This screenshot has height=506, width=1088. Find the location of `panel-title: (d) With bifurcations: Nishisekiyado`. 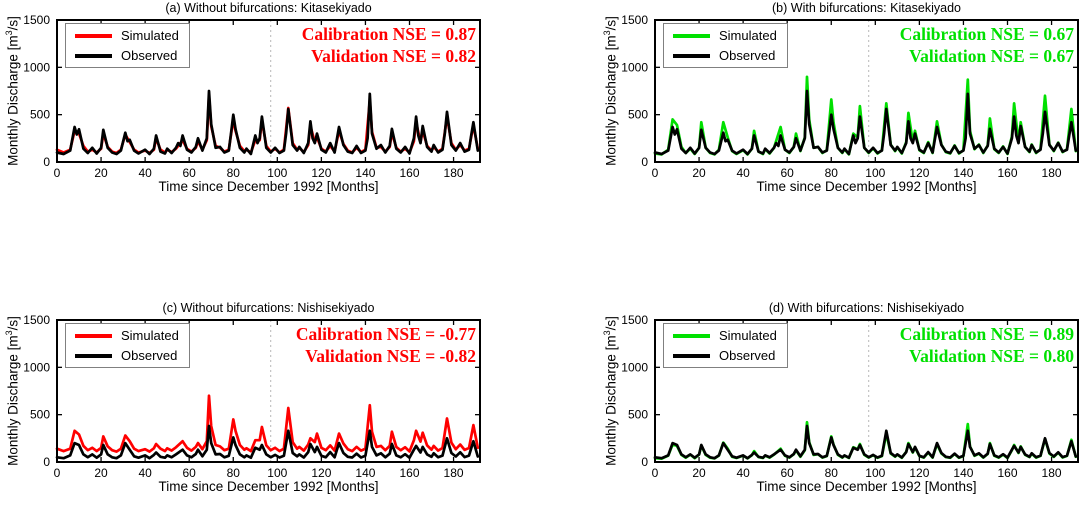

panel-title: (d) With bifurcations: Nishisekiyado is located at coordinates (866, 308).